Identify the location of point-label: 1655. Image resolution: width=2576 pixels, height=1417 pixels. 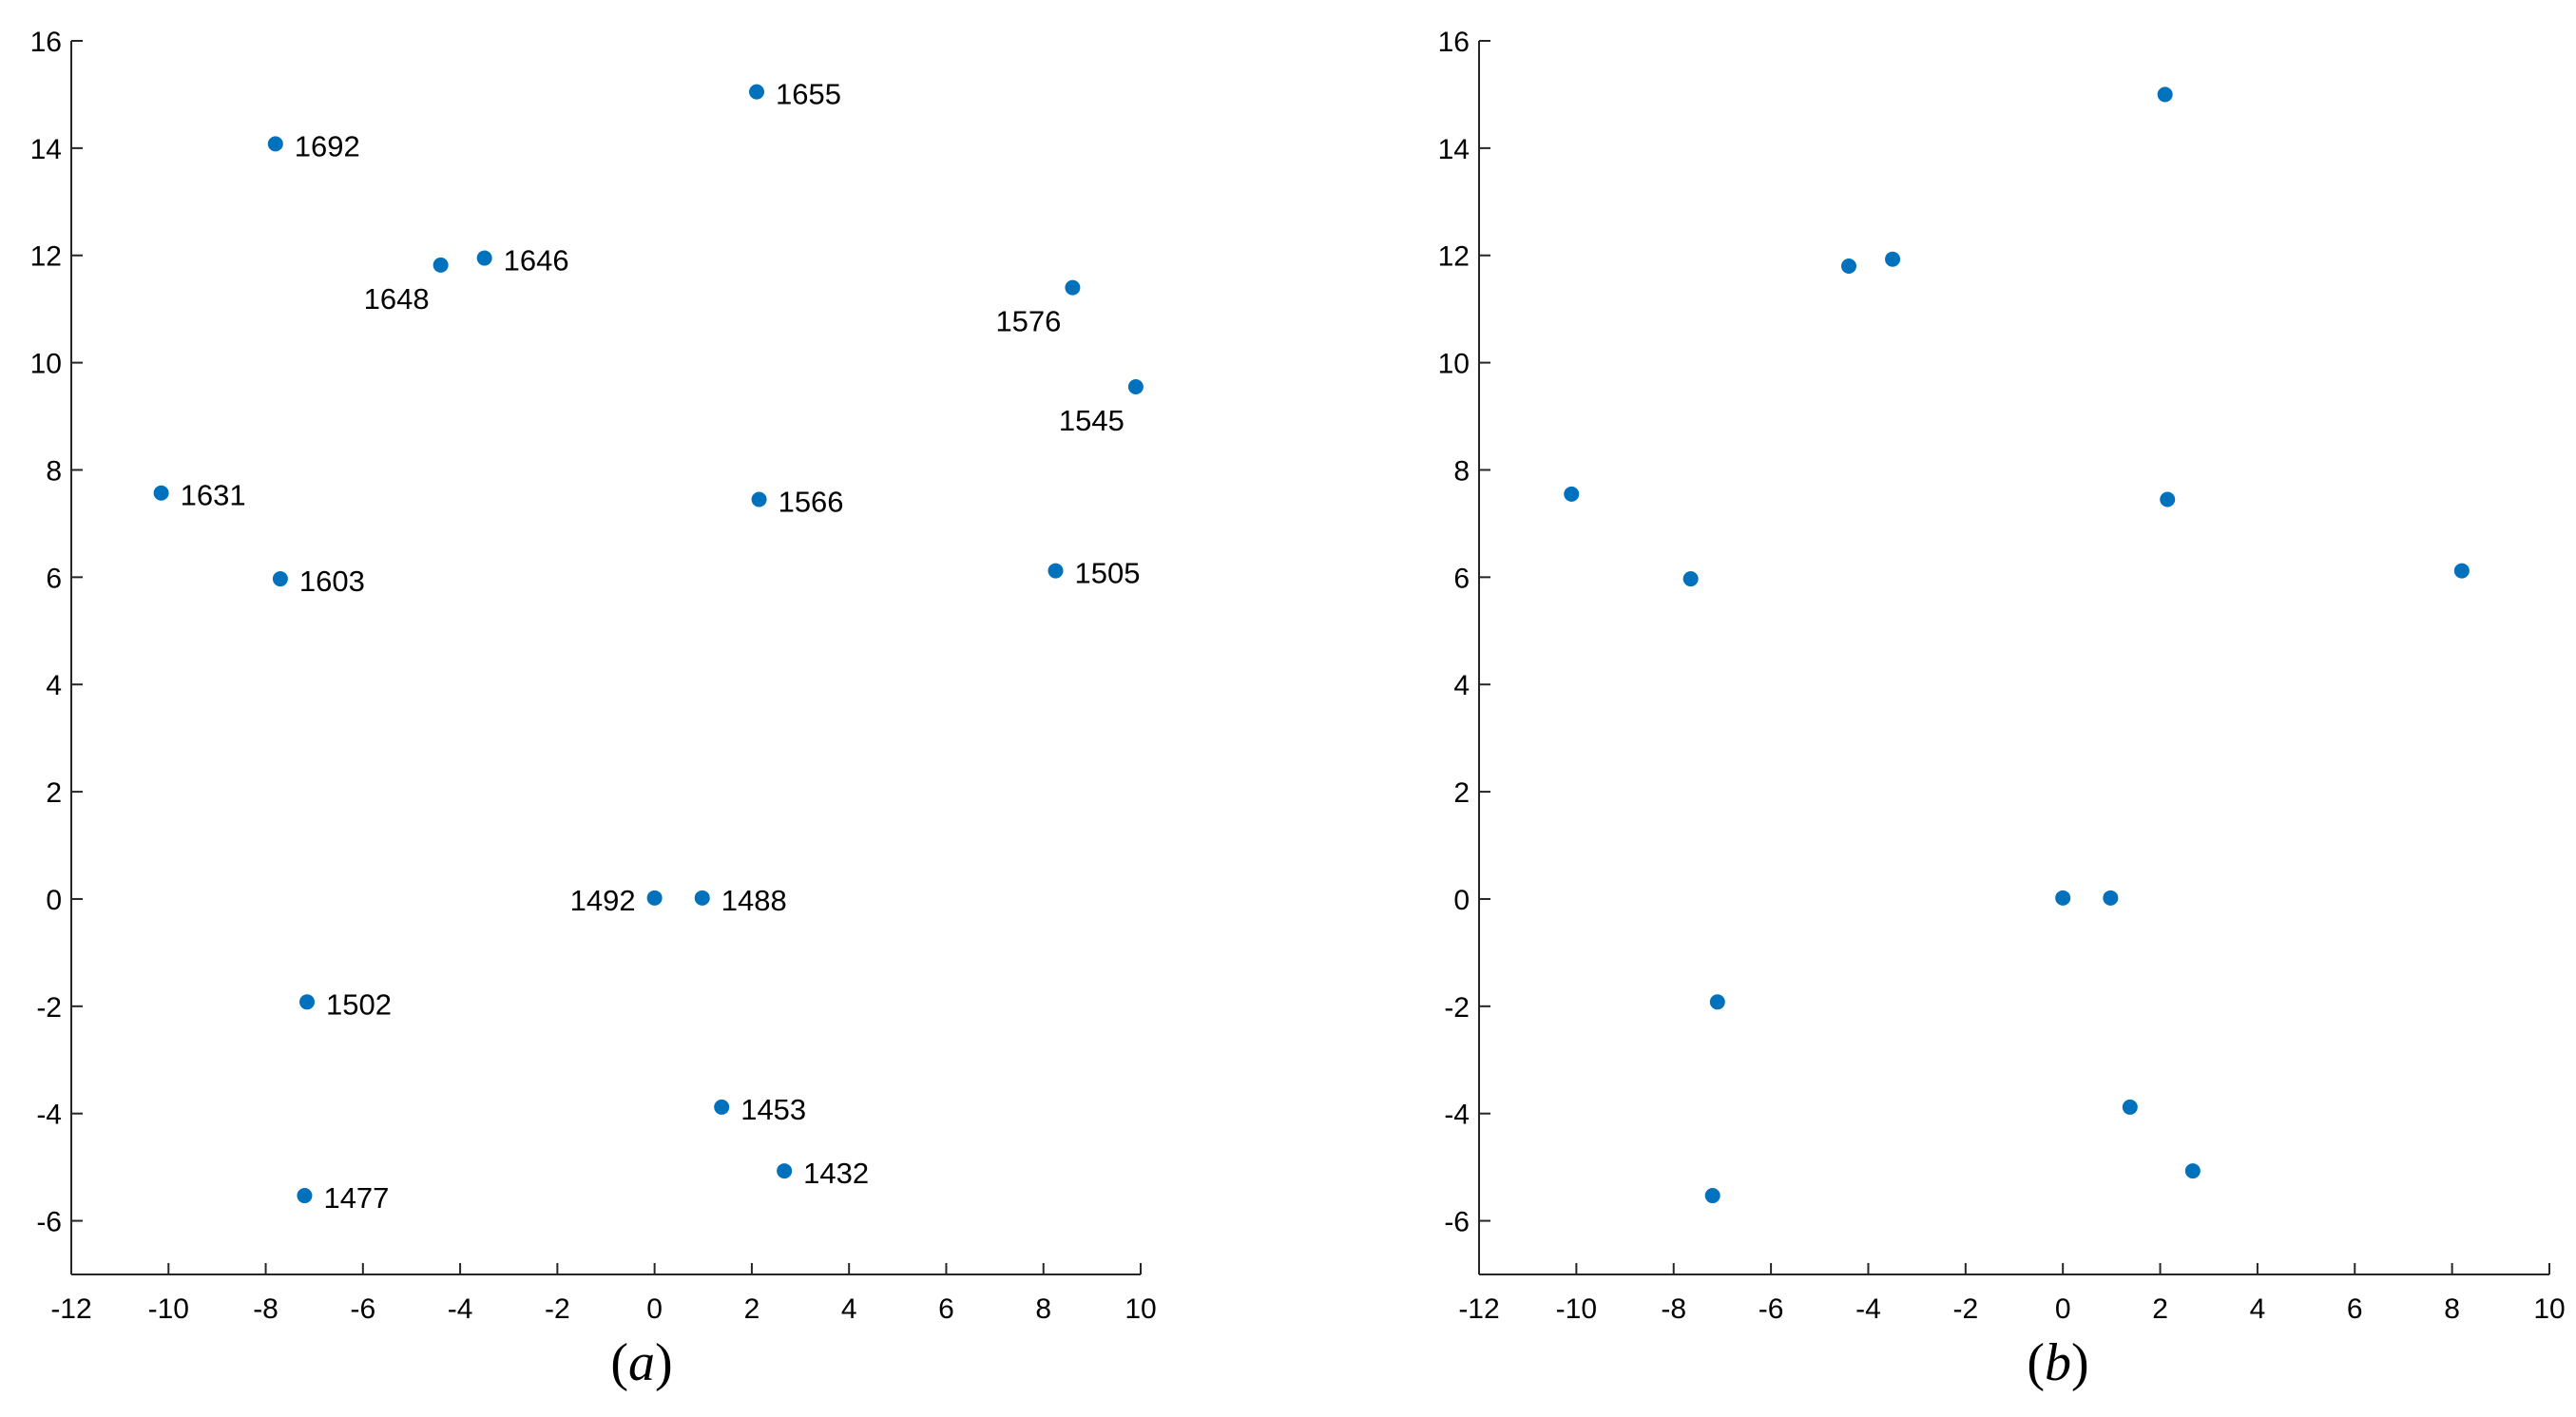
(809, 94).